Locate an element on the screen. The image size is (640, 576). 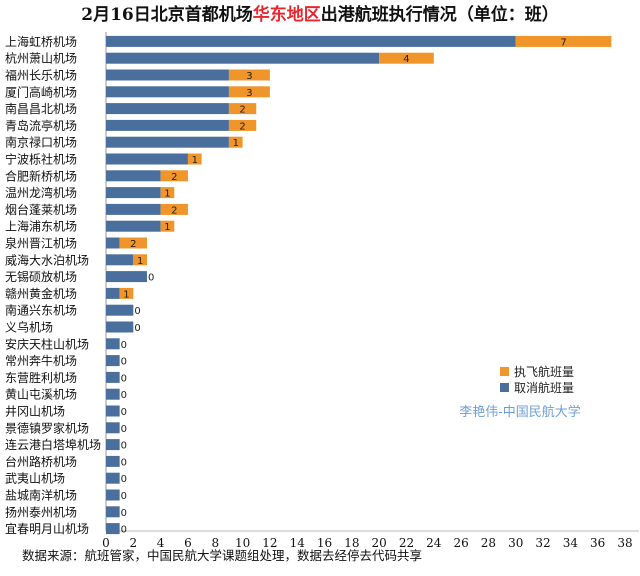
x-tick-label: 2 is located at coordinates (133, 543).